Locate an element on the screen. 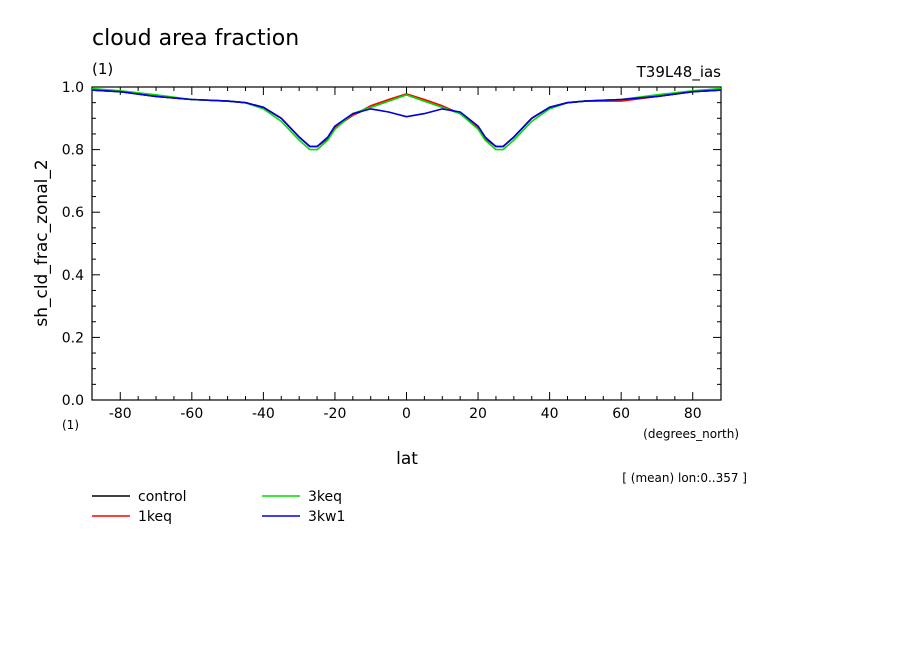 The width and height of the screenshot is (904, 654). x-axis-label: lat is located at coordinates (407, 459).